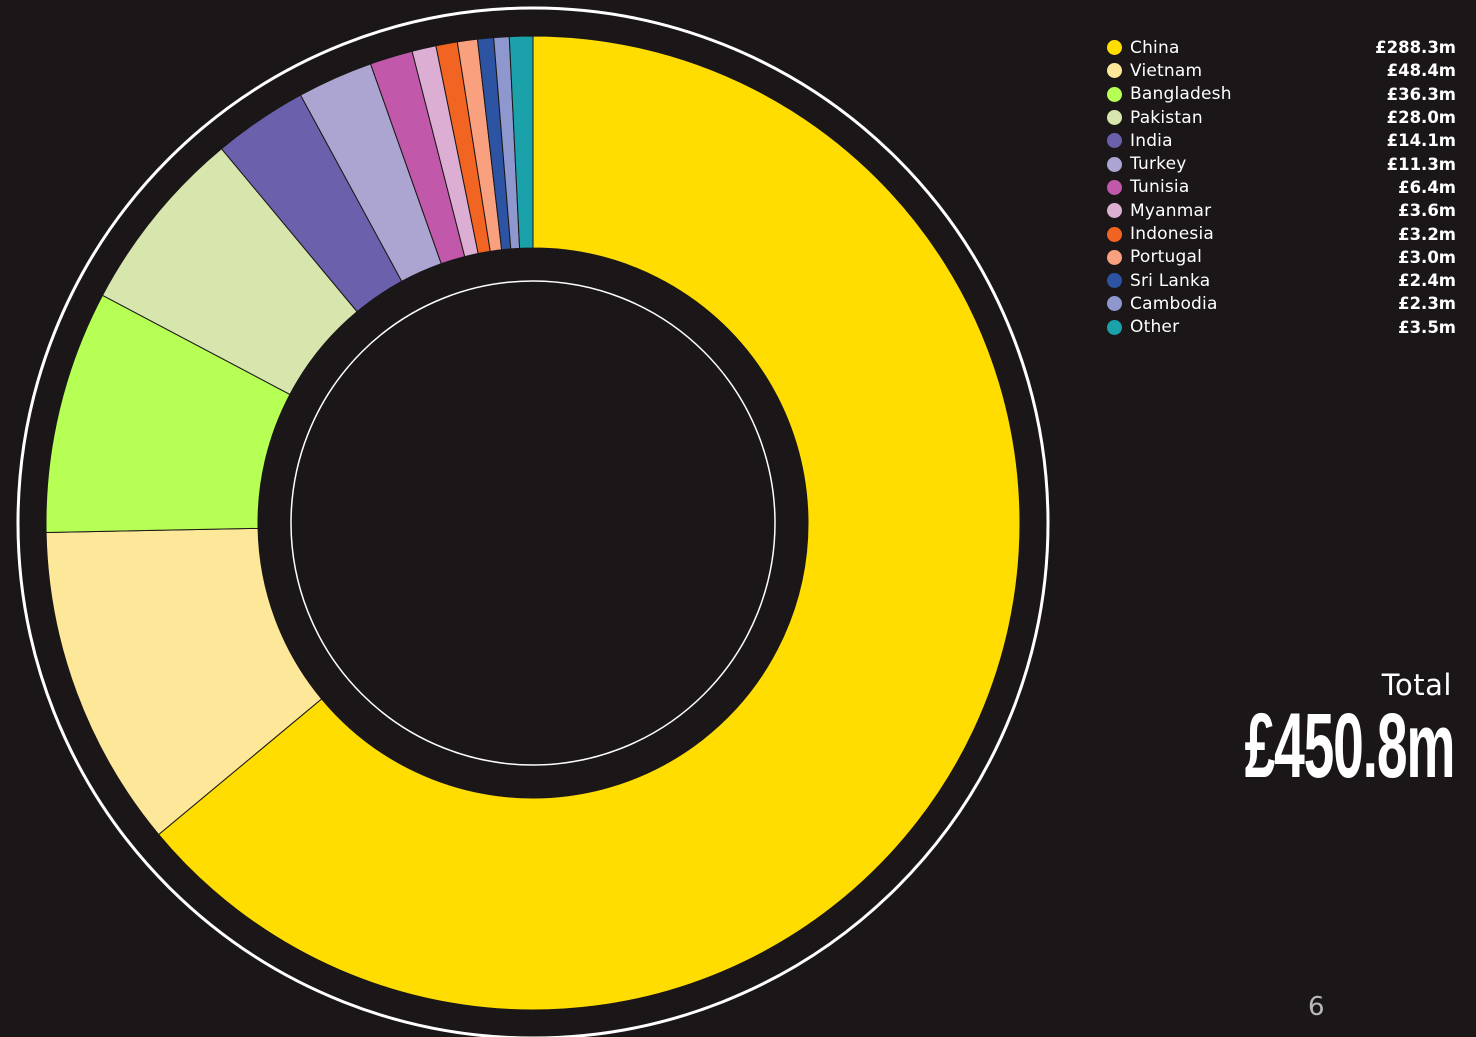 The image size is (1476, 1037). Describe the element at coordinates (1416, 685) in the screenshot. I see `total-label: Total` at that location.